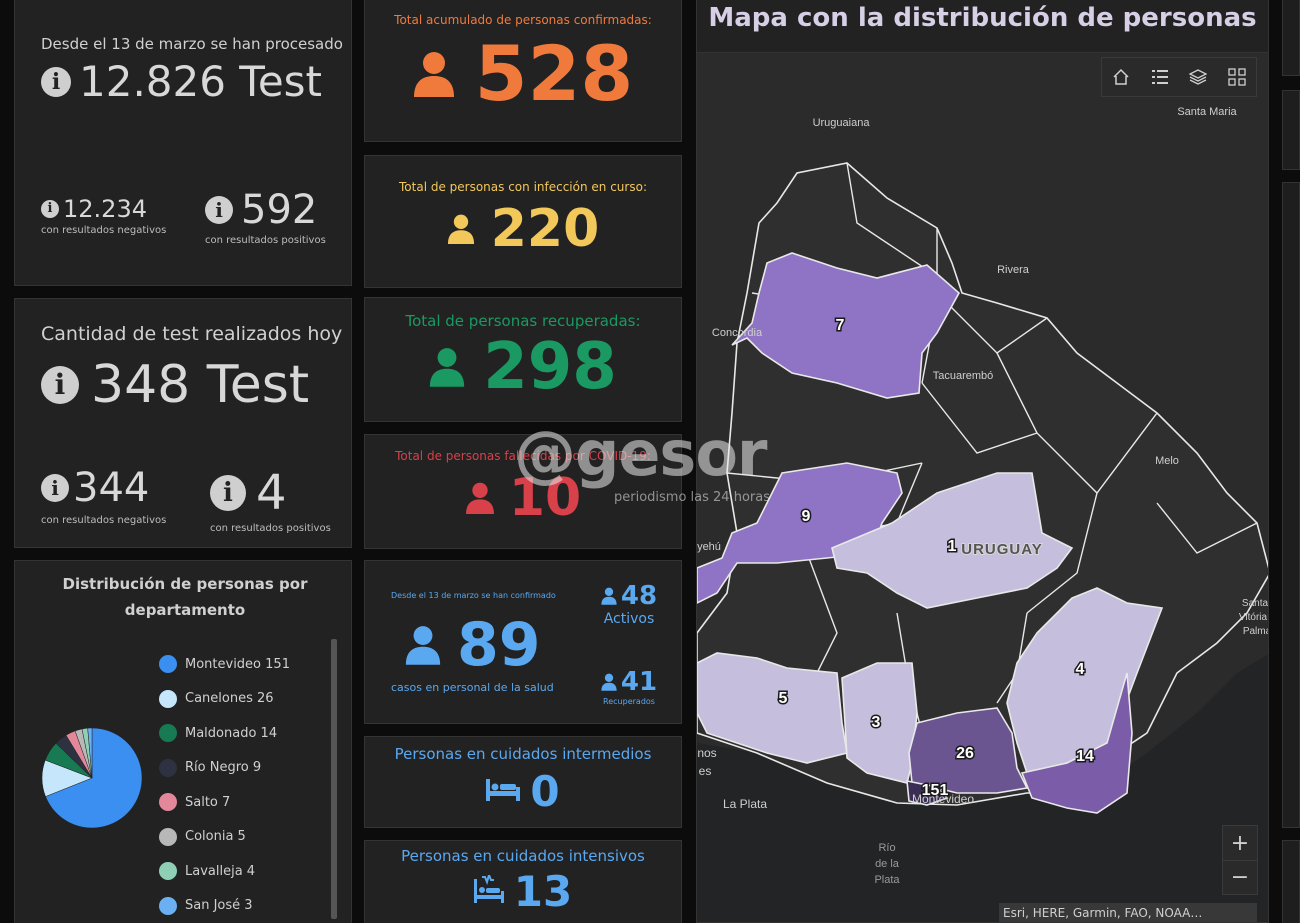 This screenshot has height=923, width=1300. What do you see at coordinates (952, 540) in the screenshot?
I see `department-durazno` at bounding box center [952, 540].